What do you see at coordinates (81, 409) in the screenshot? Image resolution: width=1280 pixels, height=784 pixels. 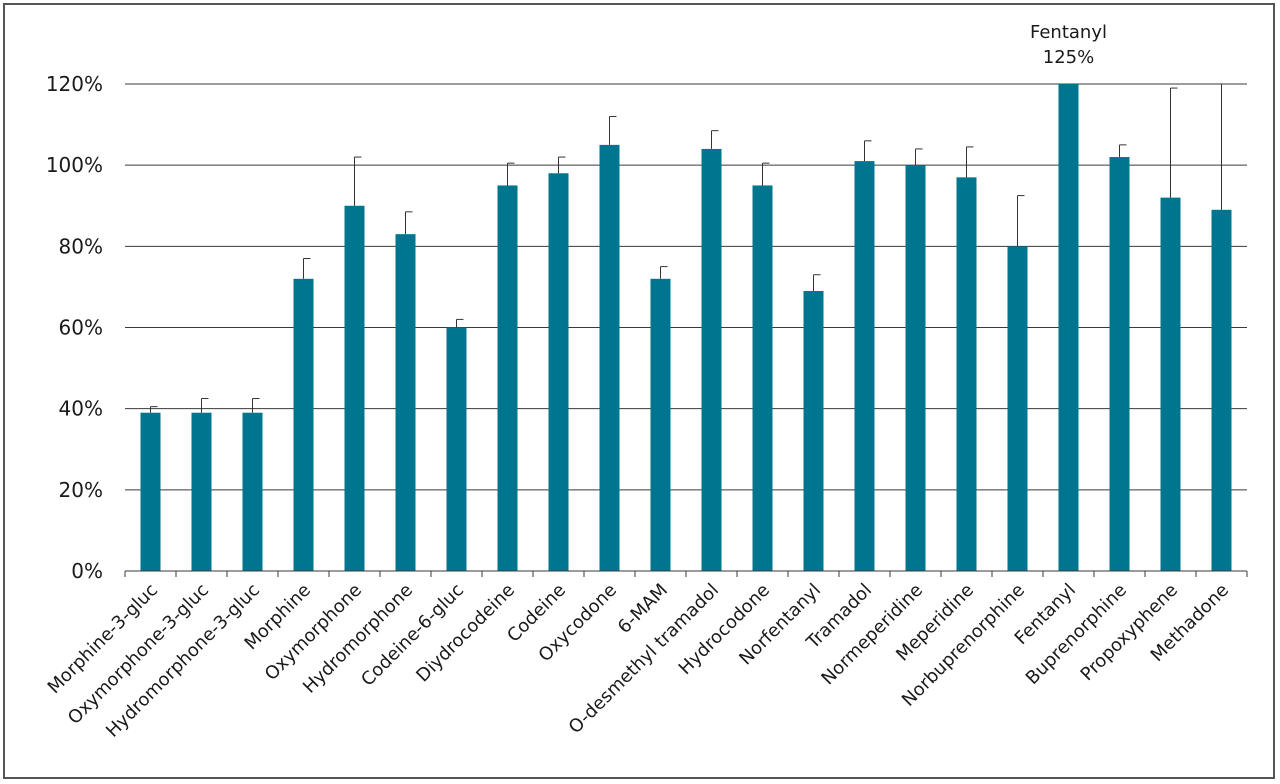 I see `y-tick-label: 40%` at bounding box center [81, 409].